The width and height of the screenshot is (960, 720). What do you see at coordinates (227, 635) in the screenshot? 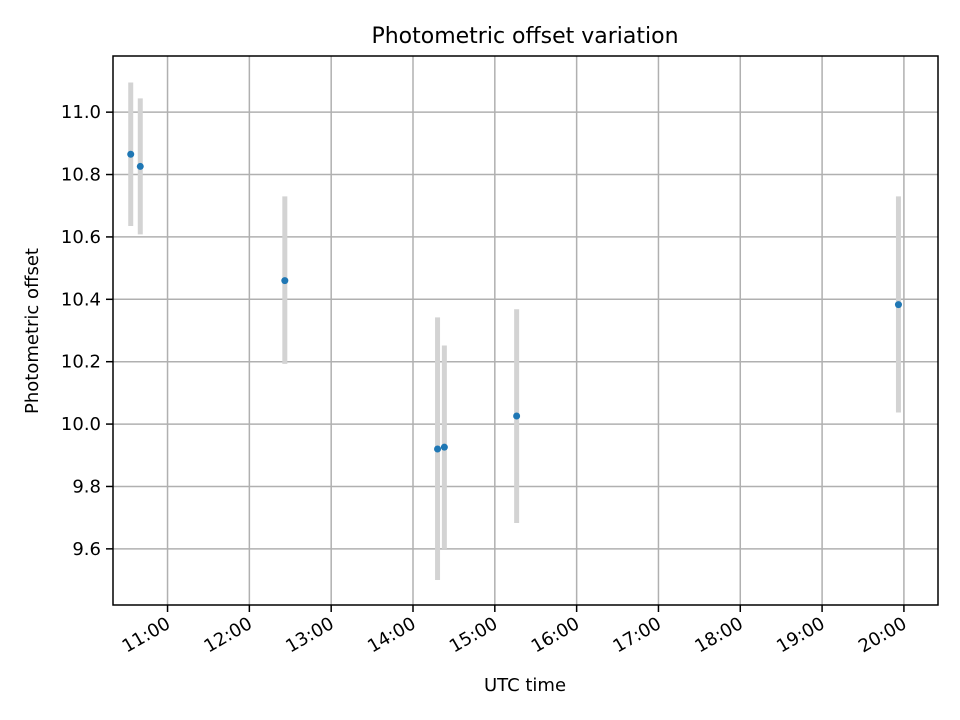
I see `x-tick-label: 12:00` at bounding box center [227, 635].